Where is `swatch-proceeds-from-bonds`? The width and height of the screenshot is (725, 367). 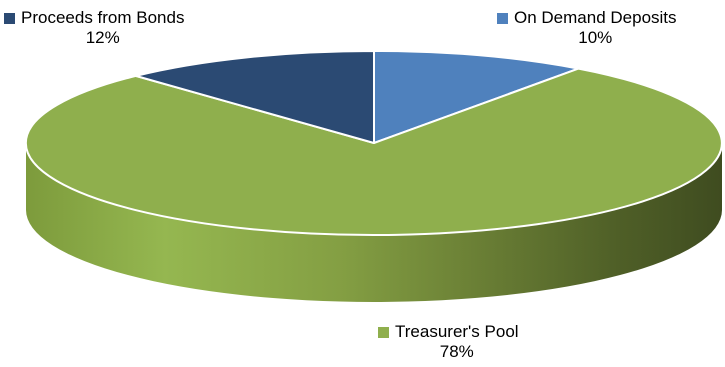 swatch-proceeds-from-bonds is located at coordinates (9, 18).